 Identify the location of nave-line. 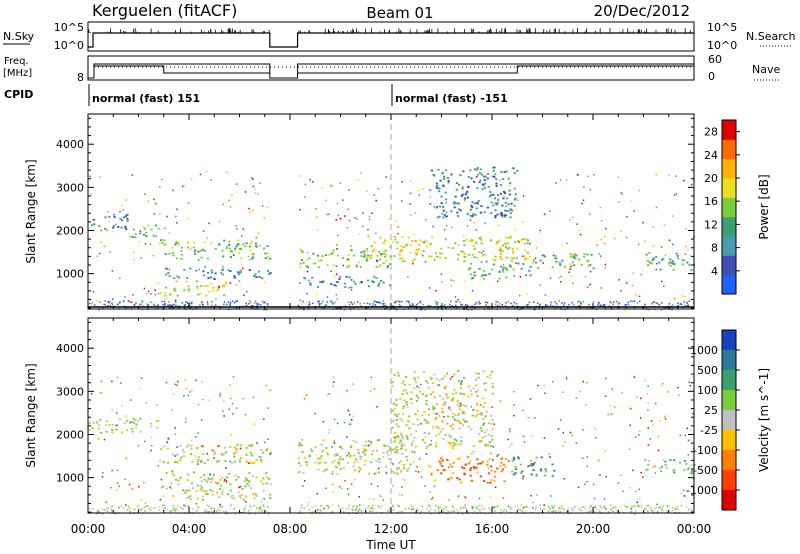
(495, 69).